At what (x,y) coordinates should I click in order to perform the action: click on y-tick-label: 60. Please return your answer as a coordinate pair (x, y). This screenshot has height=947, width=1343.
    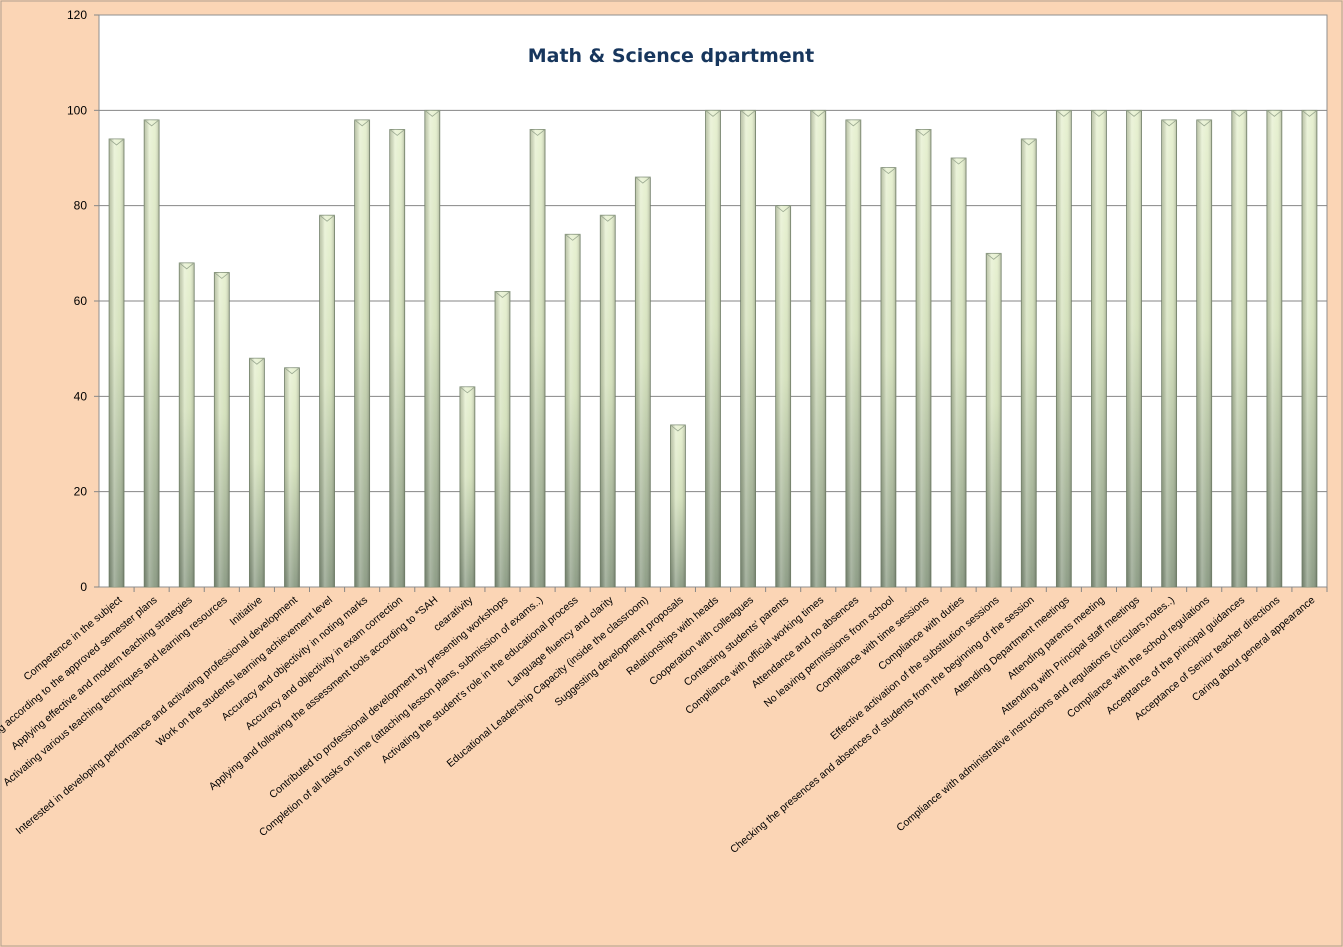
    Looking at the image, I should click on (81, 301).